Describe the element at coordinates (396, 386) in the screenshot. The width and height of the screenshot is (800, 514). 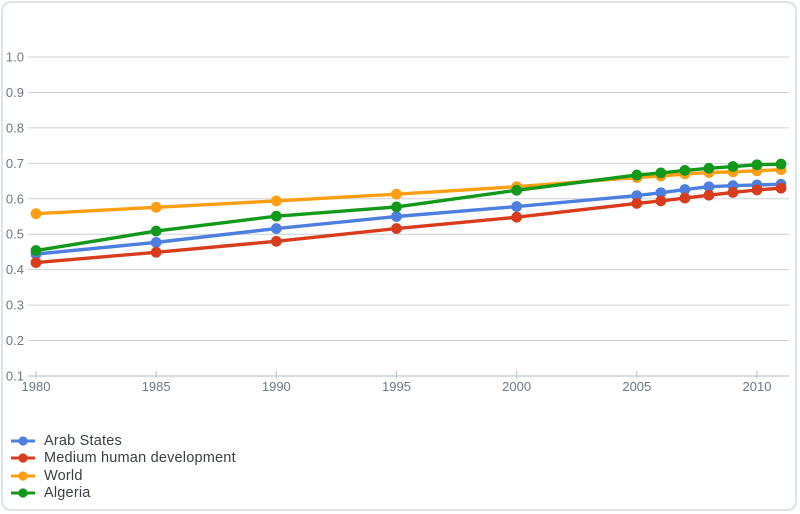
I see `x-axis-label-1995: 1995` at that location.